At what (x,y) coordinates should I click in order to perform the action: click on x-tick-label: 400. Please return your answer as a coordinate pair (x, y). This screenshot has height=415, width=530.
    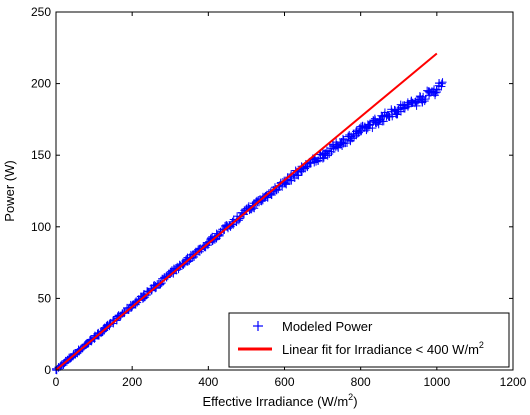
    Looking at the image, I should click on (208, 382).